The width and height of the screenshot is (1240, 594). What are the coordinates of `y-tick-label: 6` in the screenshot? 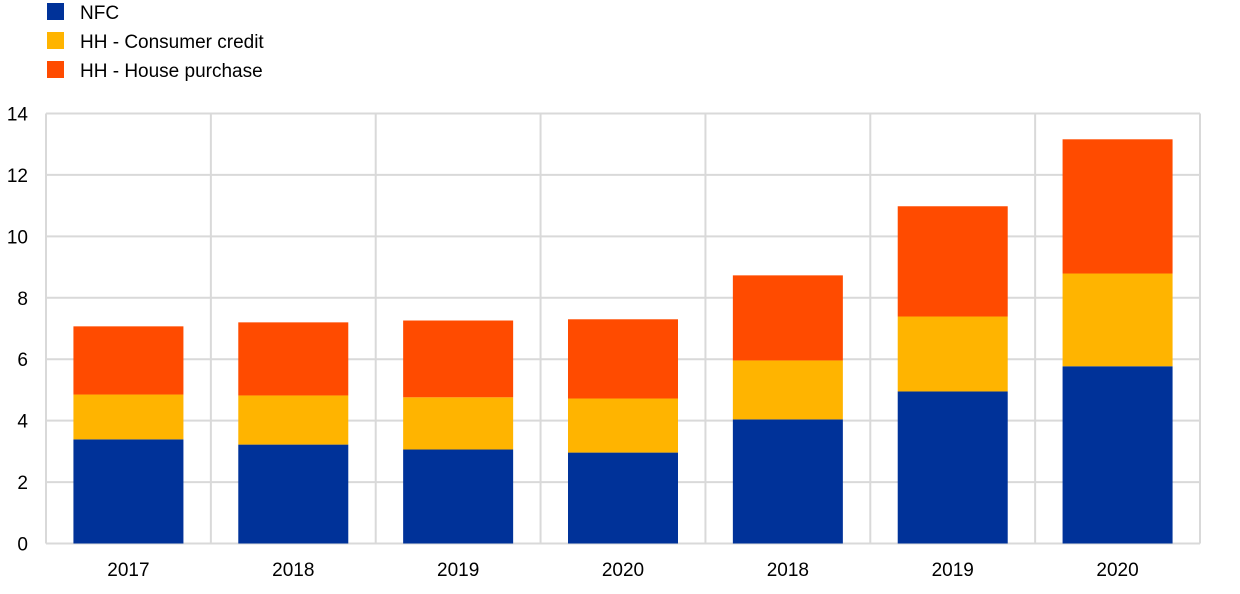 It's located at (22, 360).